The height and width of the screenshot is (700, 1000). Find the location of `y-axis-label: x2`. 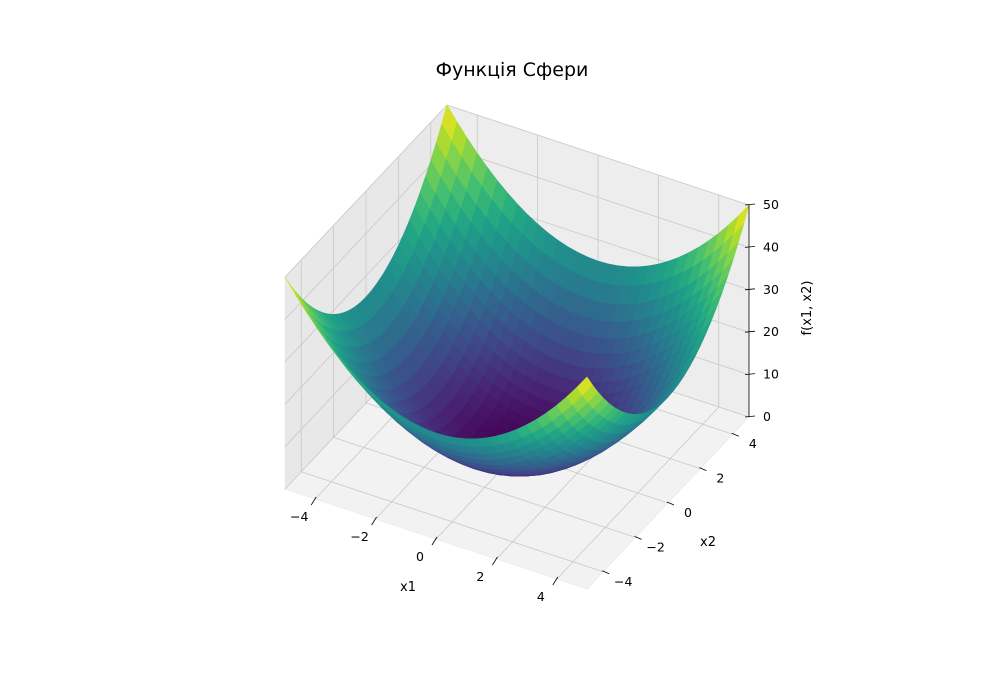

y-axis-label: x2 is located at coordinates (708, 542).